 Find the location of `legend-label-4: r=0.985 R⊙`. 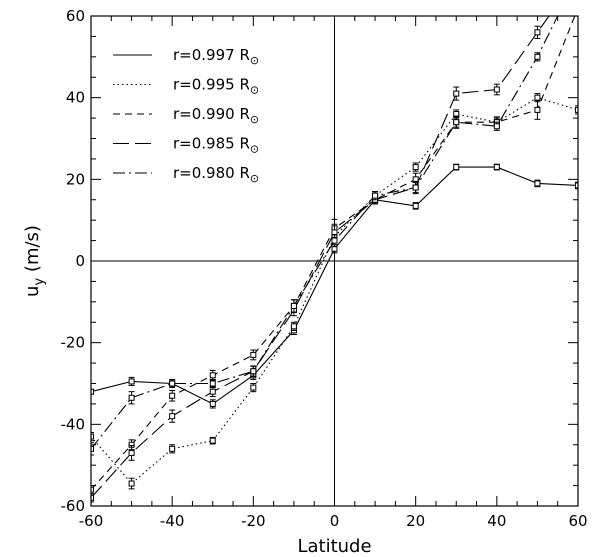

legend-label-4: r=0.985 R⊙ is located at coordinates (216, 145).